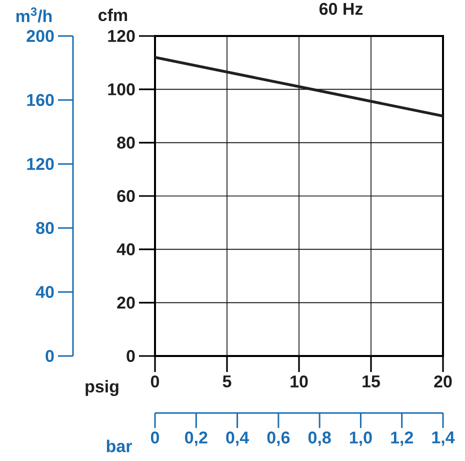  I want to click on x2-tick-label: 0, so click(155, 438).